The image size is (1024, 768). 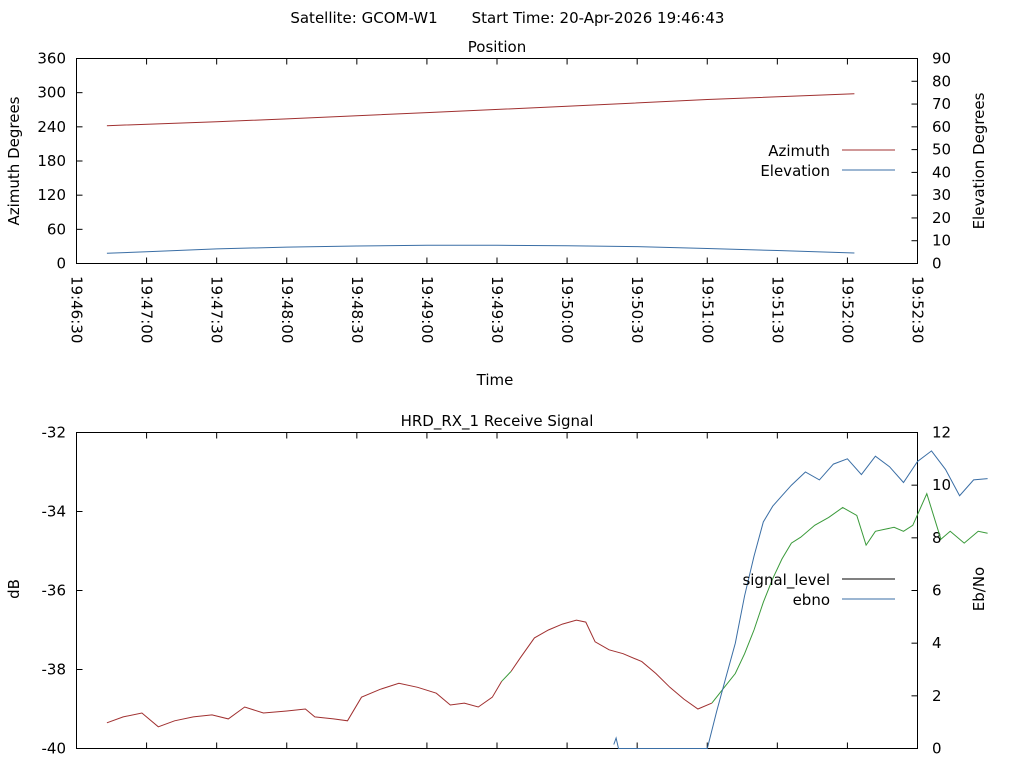 What do you see at coordinates (827, 161) in the screenshot?
I see `position-legend: Azimuth Elevation` at bounding box center [827, 161].